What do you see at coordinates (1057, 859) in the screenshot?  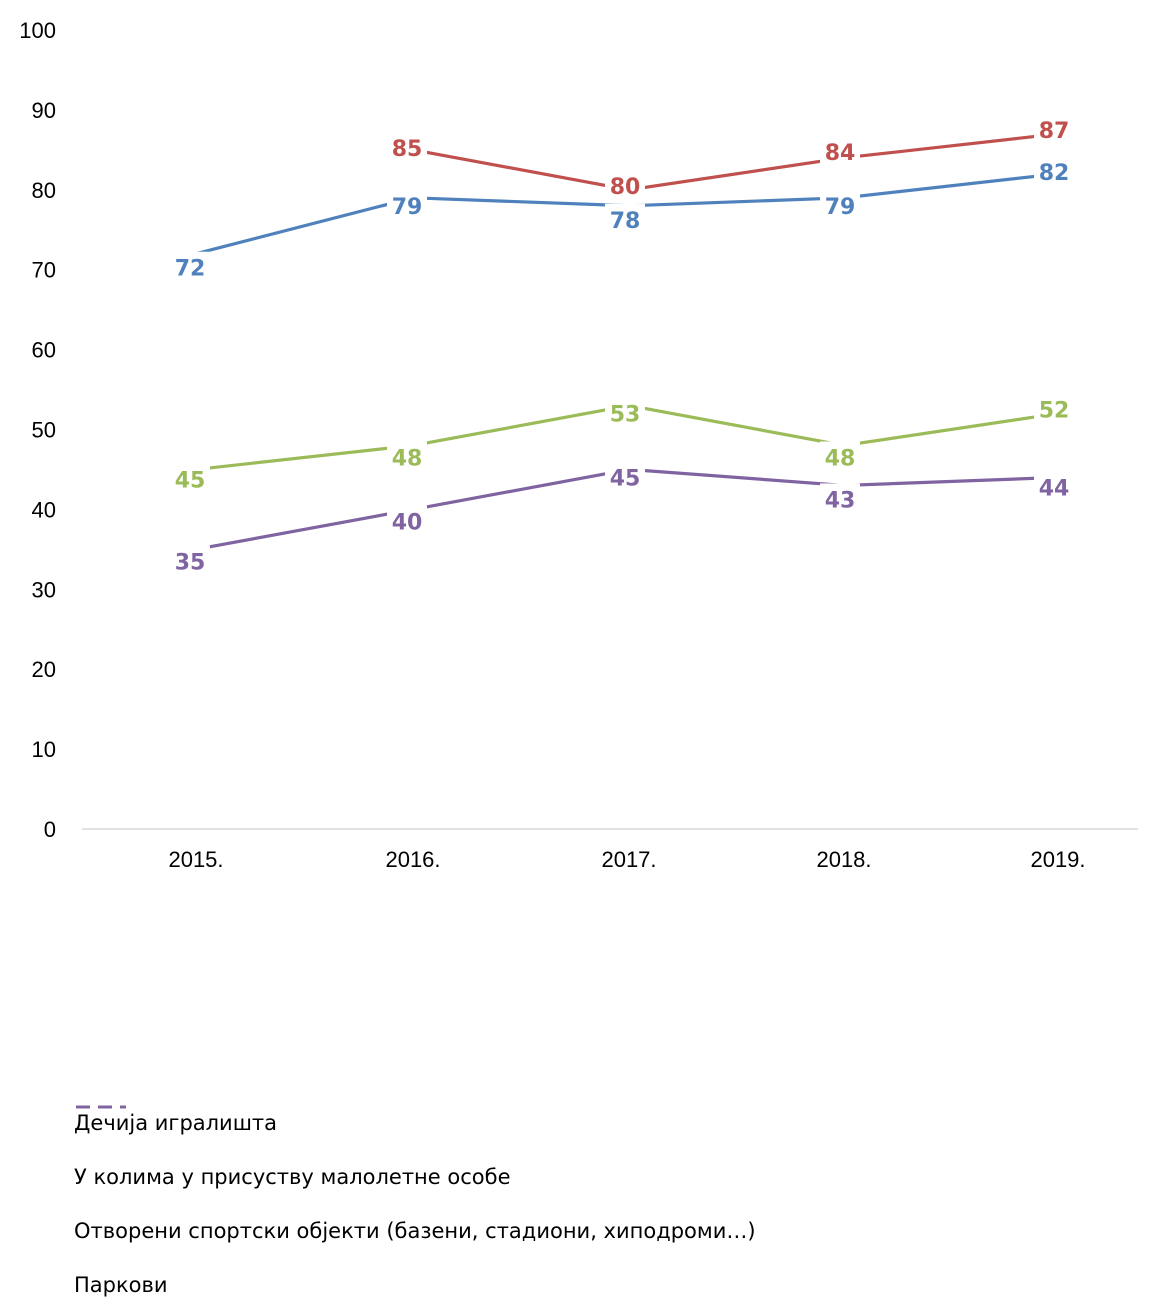 I see `x-tick-label: 2019.` at bounding box center [1057, 859].